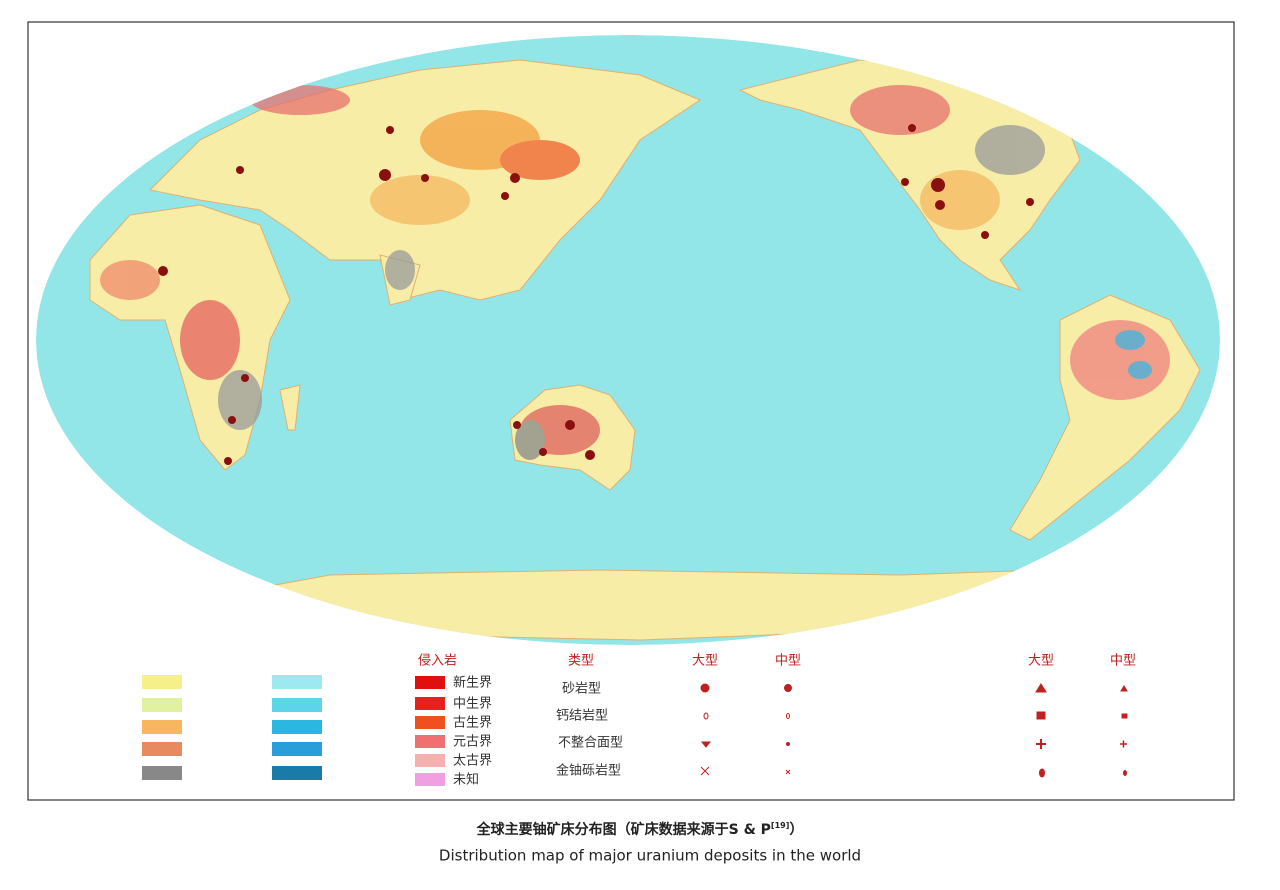 The height and width of the screenshot is (890, 1280). What do you see at coordinates (581, 661) in the screenshot?
I see `type-header: 类型` at bounding box center [581, 661].